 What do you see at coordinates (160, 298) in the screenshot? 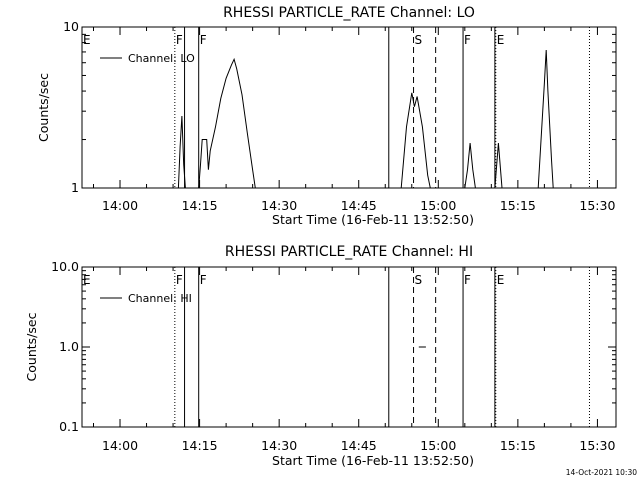
I see `legend-label: Channel: HI` at bounding box center [160, 298].